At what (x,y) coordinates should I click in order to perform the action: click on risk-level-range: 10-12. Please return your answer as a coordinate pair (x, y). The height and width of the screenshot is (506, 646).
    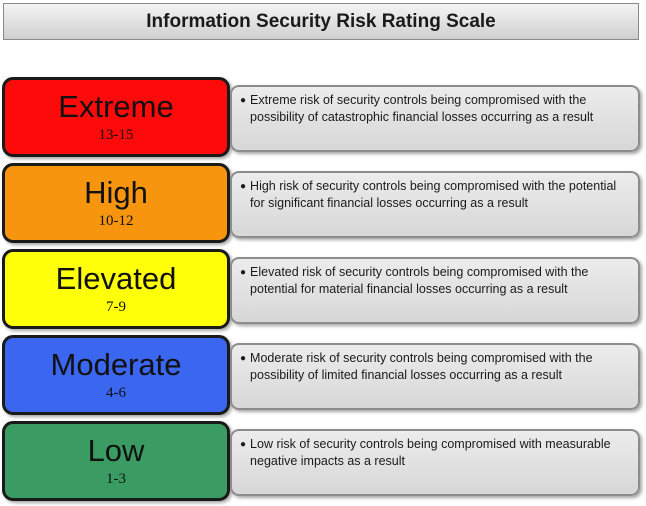
    Looking at the image, I should click on (116, 221).